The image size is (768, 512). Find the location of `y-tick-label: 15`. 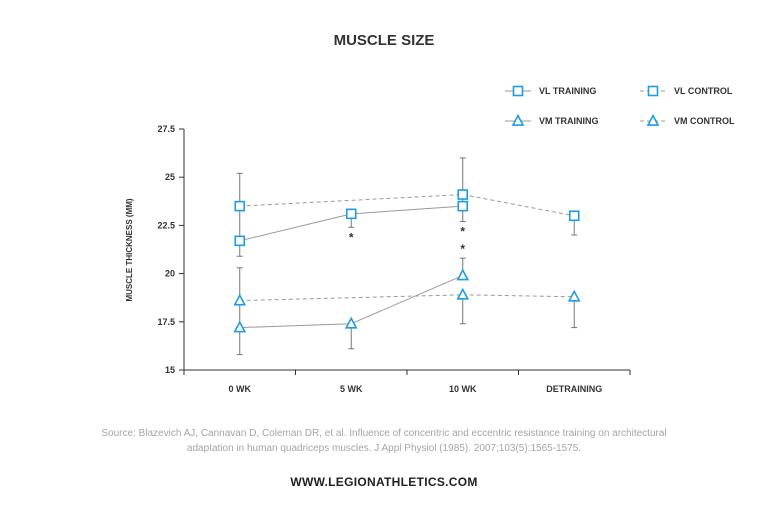

y-tick-label: 15 is located at coordinates (170, 370).